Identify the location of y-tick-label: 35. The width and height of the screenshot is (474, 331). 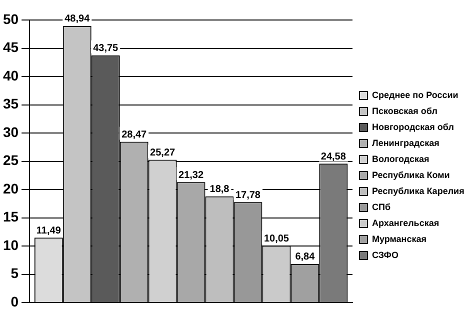
(10, 104).